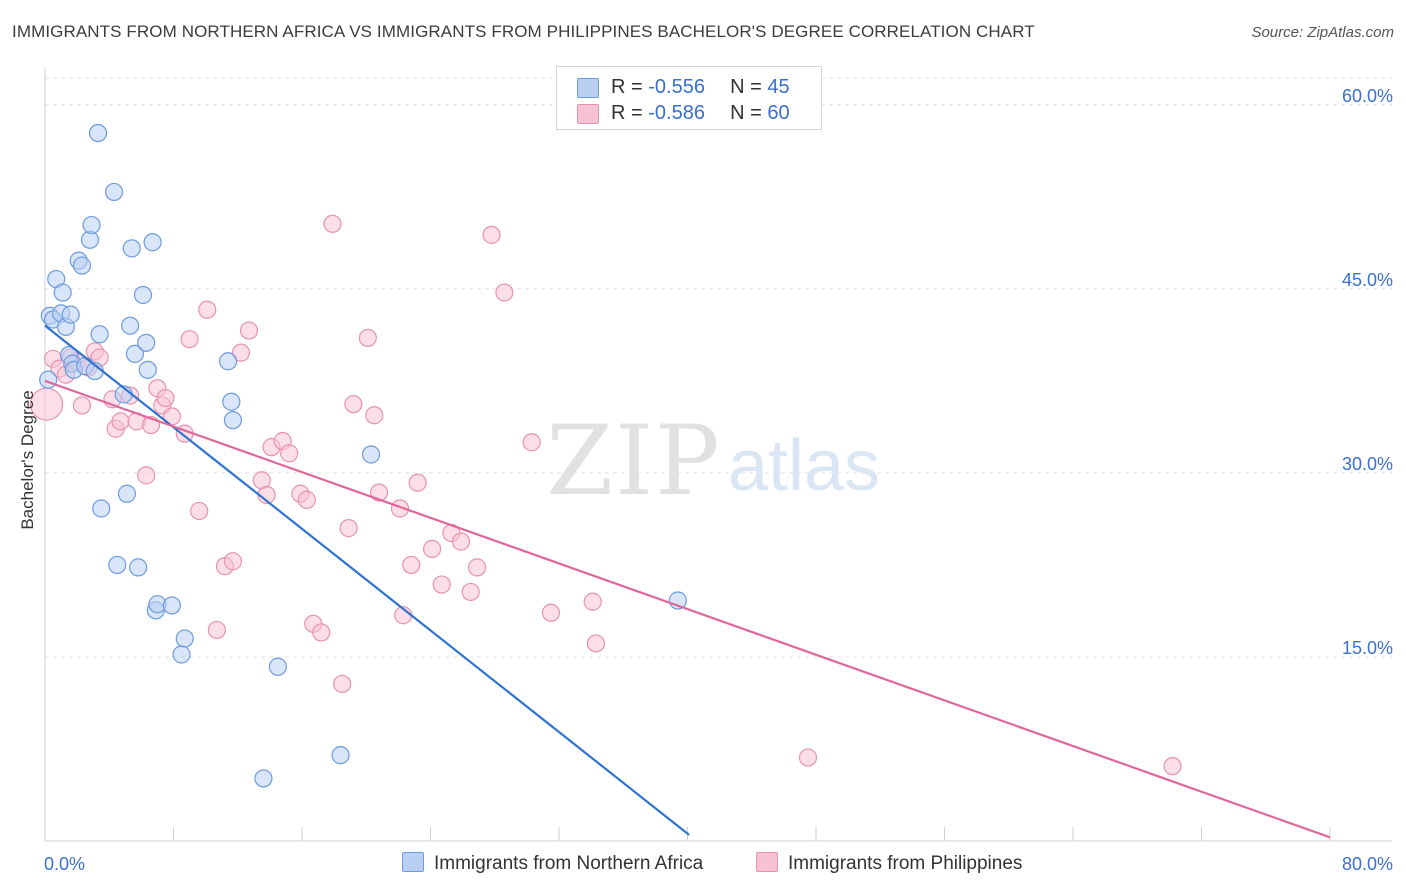  What do you see at coordinates (1367, 464) in the screenshot?
I see `y-tick-label: 30.0%` at bounding box center [1367, 464].